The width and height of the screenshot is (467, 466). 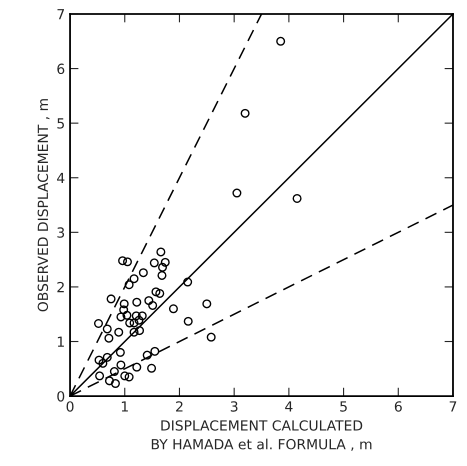 What do you see at coordinates (343, 406) in the screenshot?
I see `x-tick-label: 5` at bounding box center [343, 406].